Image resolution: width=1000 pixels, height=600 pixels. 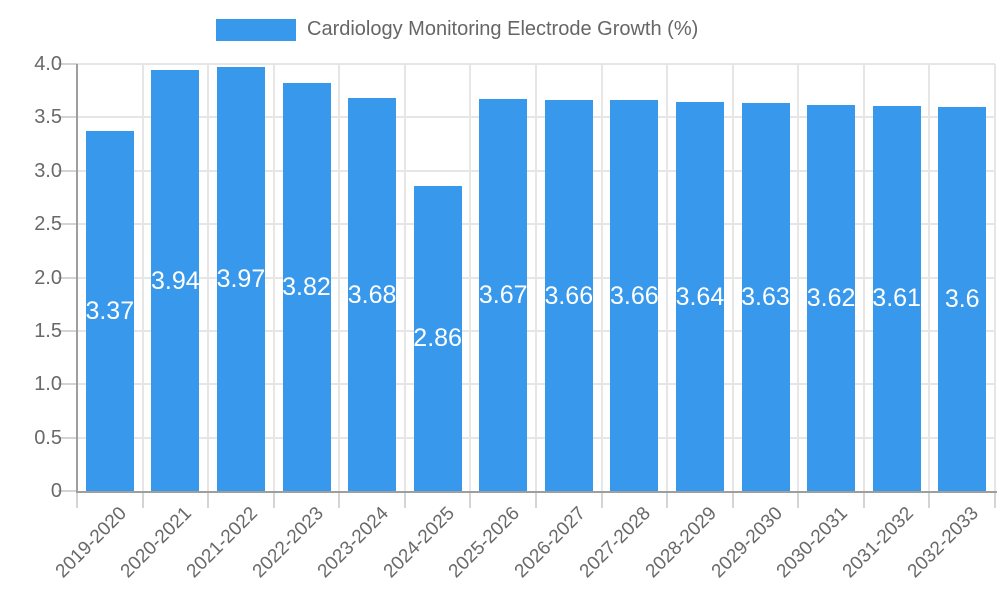 What do you see at coordinates (48, 170) in the screenshot?
I see `y-tick-label: 3.0` at bounding box center [48, 170].